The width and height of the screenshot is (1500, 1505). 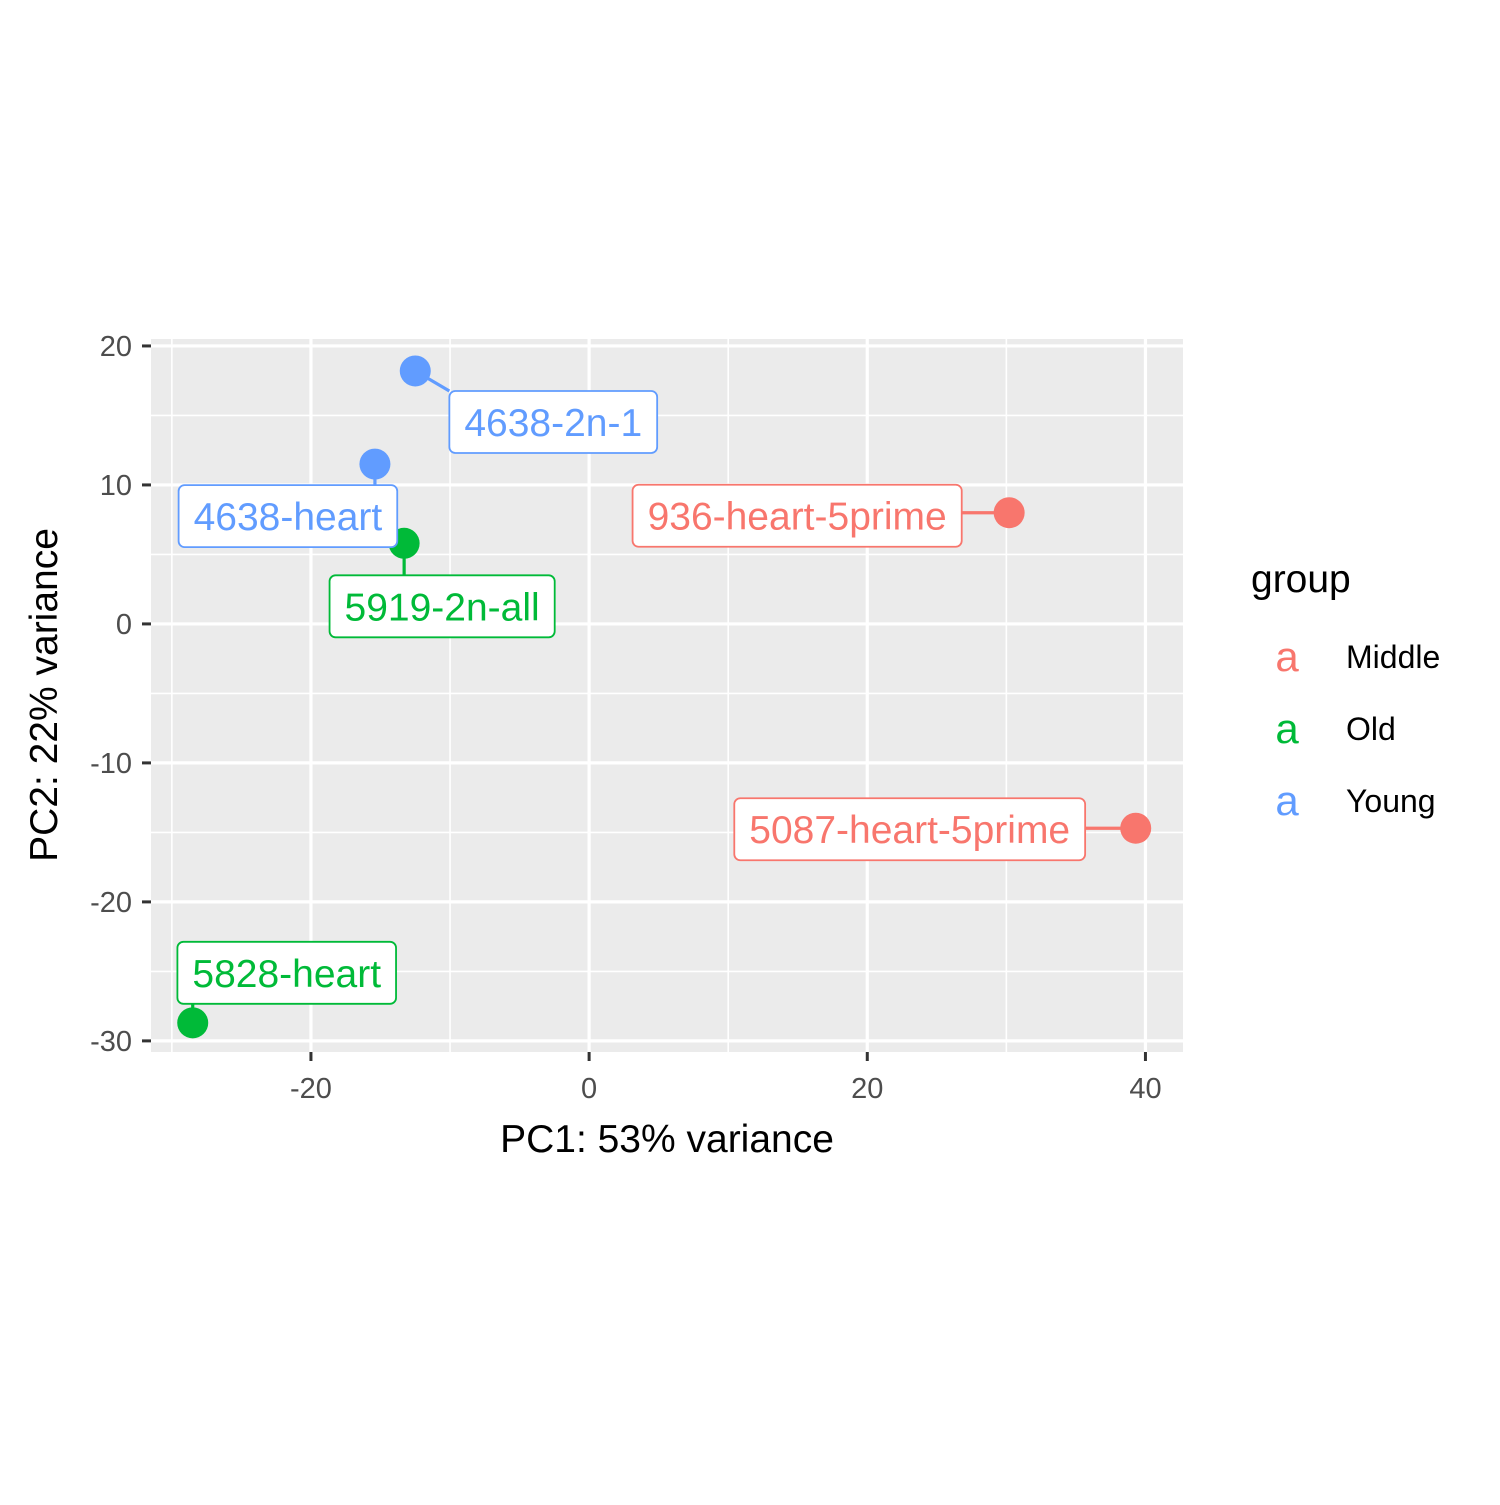 I want to click on y-tick-label: -10, so click(x=111, y=764).